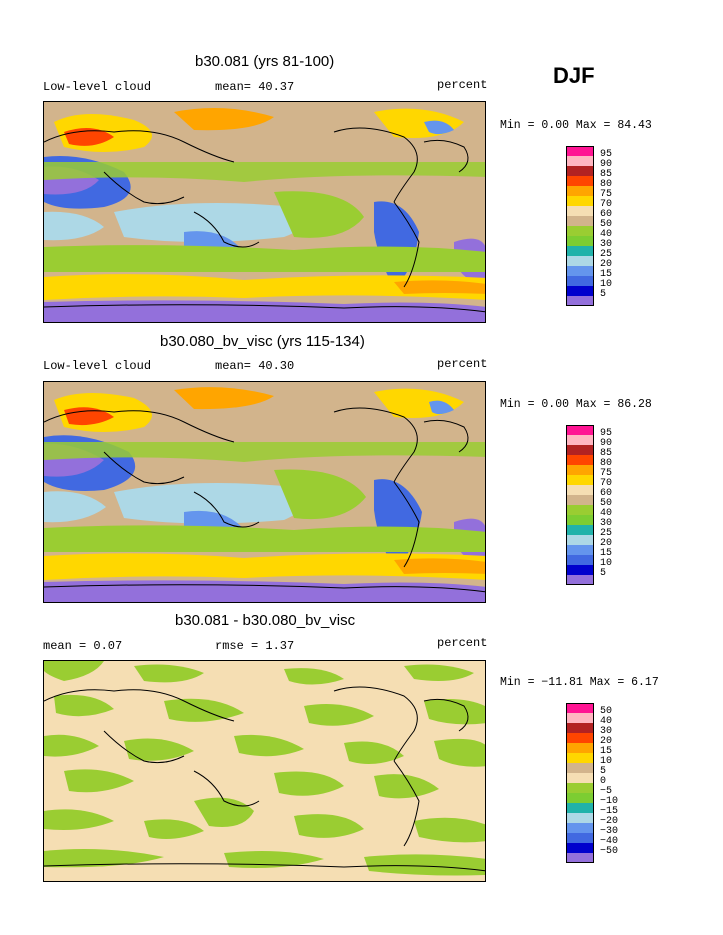  What do you see at coordinates (606, 234) in the screenshot?
I see `legend-level-label: 40` at bounding box center [606, 234].